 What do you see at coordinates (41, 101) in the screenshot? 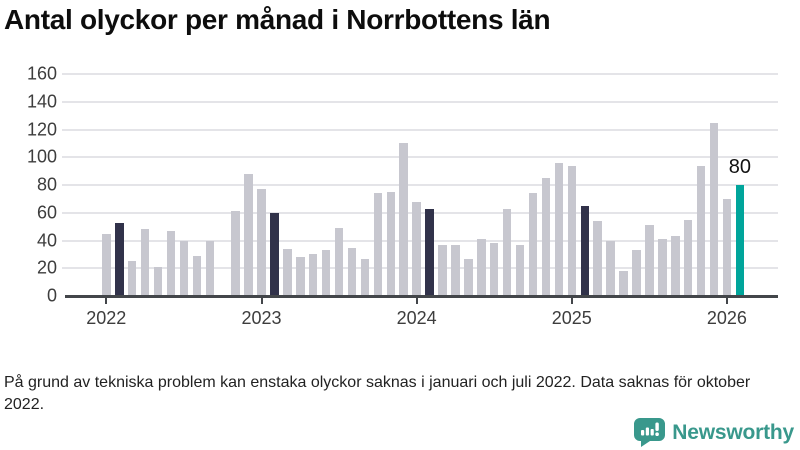
I see `y-axis-label: 140` at bounding box center [41, 101].